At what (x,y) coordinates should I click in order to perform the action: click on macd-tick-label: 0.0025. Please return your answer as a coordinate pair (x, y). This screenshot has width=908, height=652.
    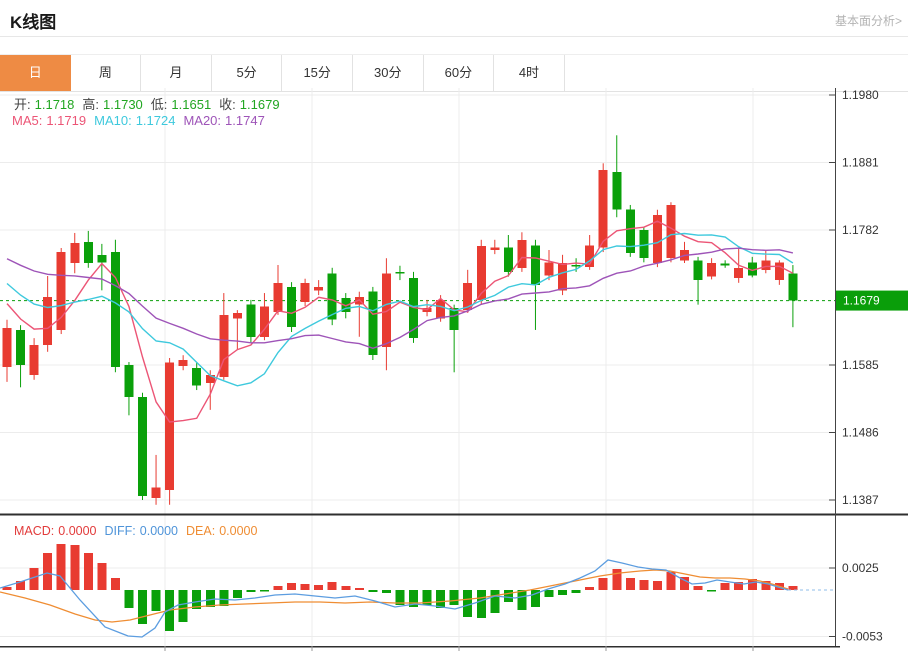
    Looking at the image, I should click on (860, 568).